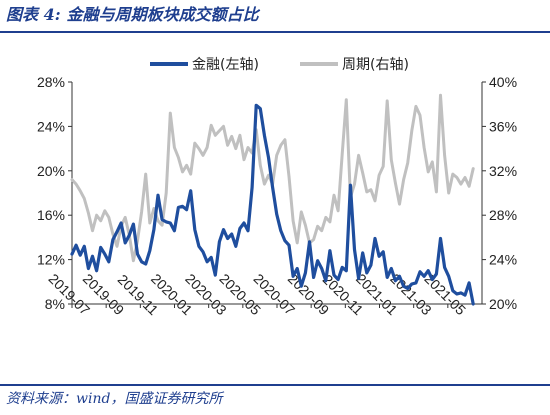 This screenshot has height=415, width=550. Describe the element at coordinates (279, 65) in the screenshot. I see `chart-legend: 金融(左轴) 周期(右轴)` at that location.